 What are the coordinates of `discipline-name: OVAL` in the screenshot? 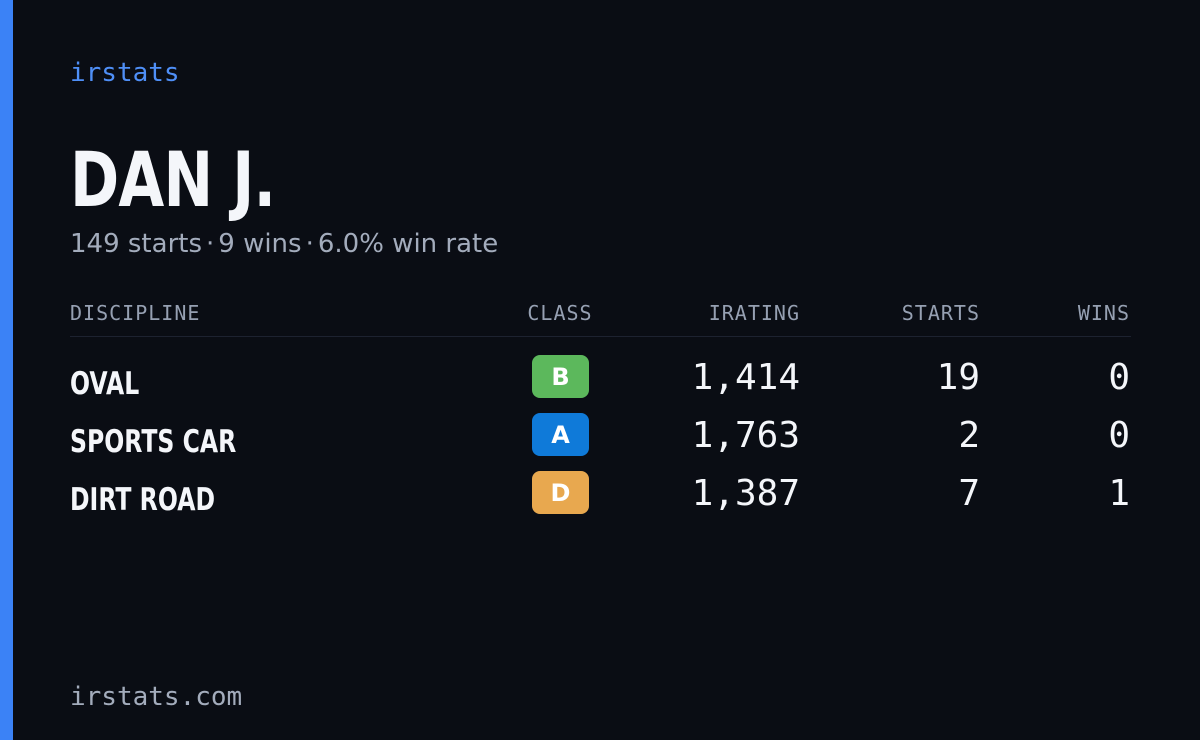 It's located at (105, 384).